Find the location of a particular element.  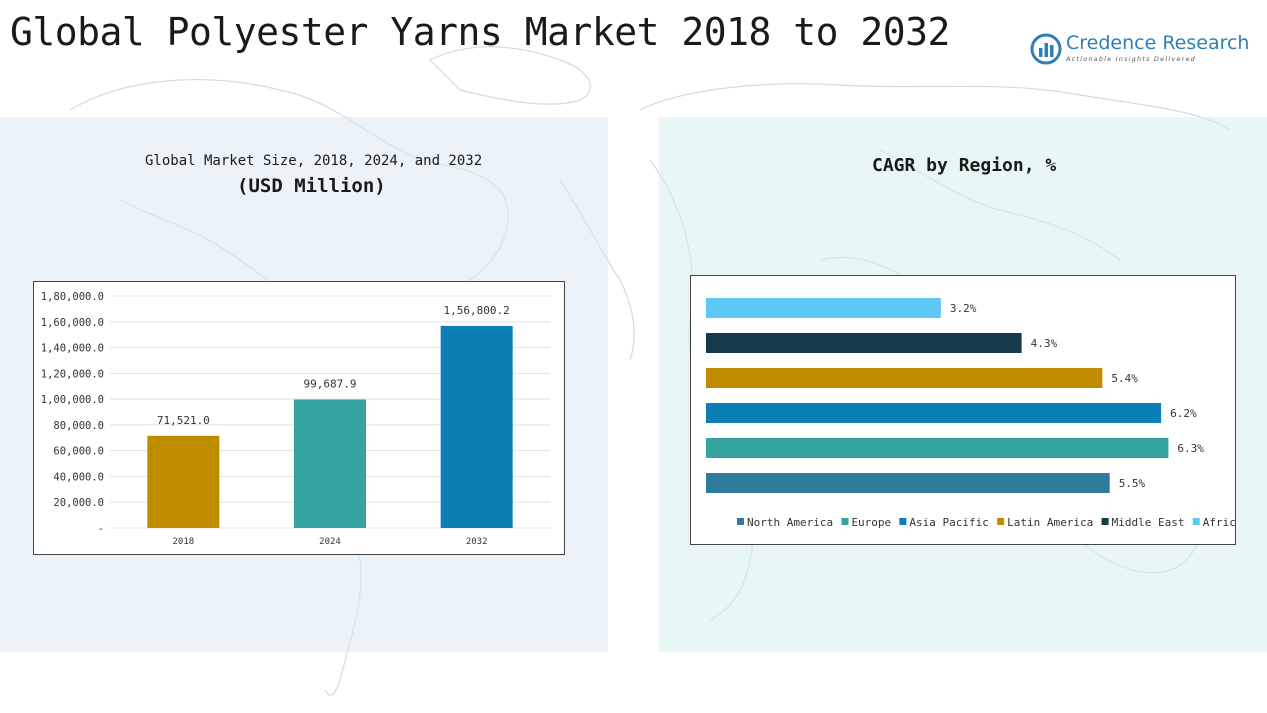

legend-label: Asia Pacific is located at coordinates (948, 522).